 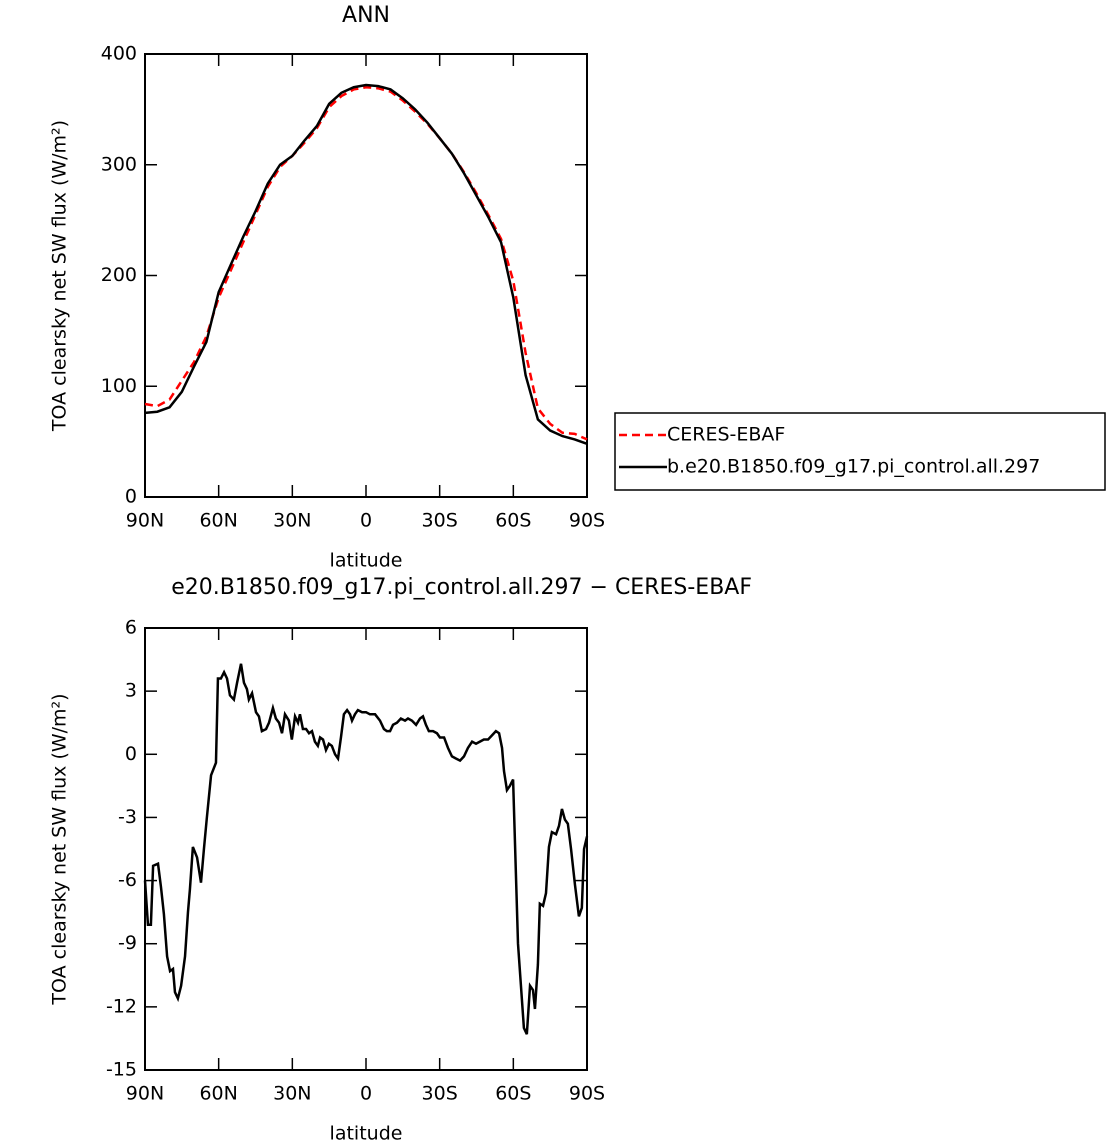 I want to click on chart-title: ANN, so click(x=366, y=15).